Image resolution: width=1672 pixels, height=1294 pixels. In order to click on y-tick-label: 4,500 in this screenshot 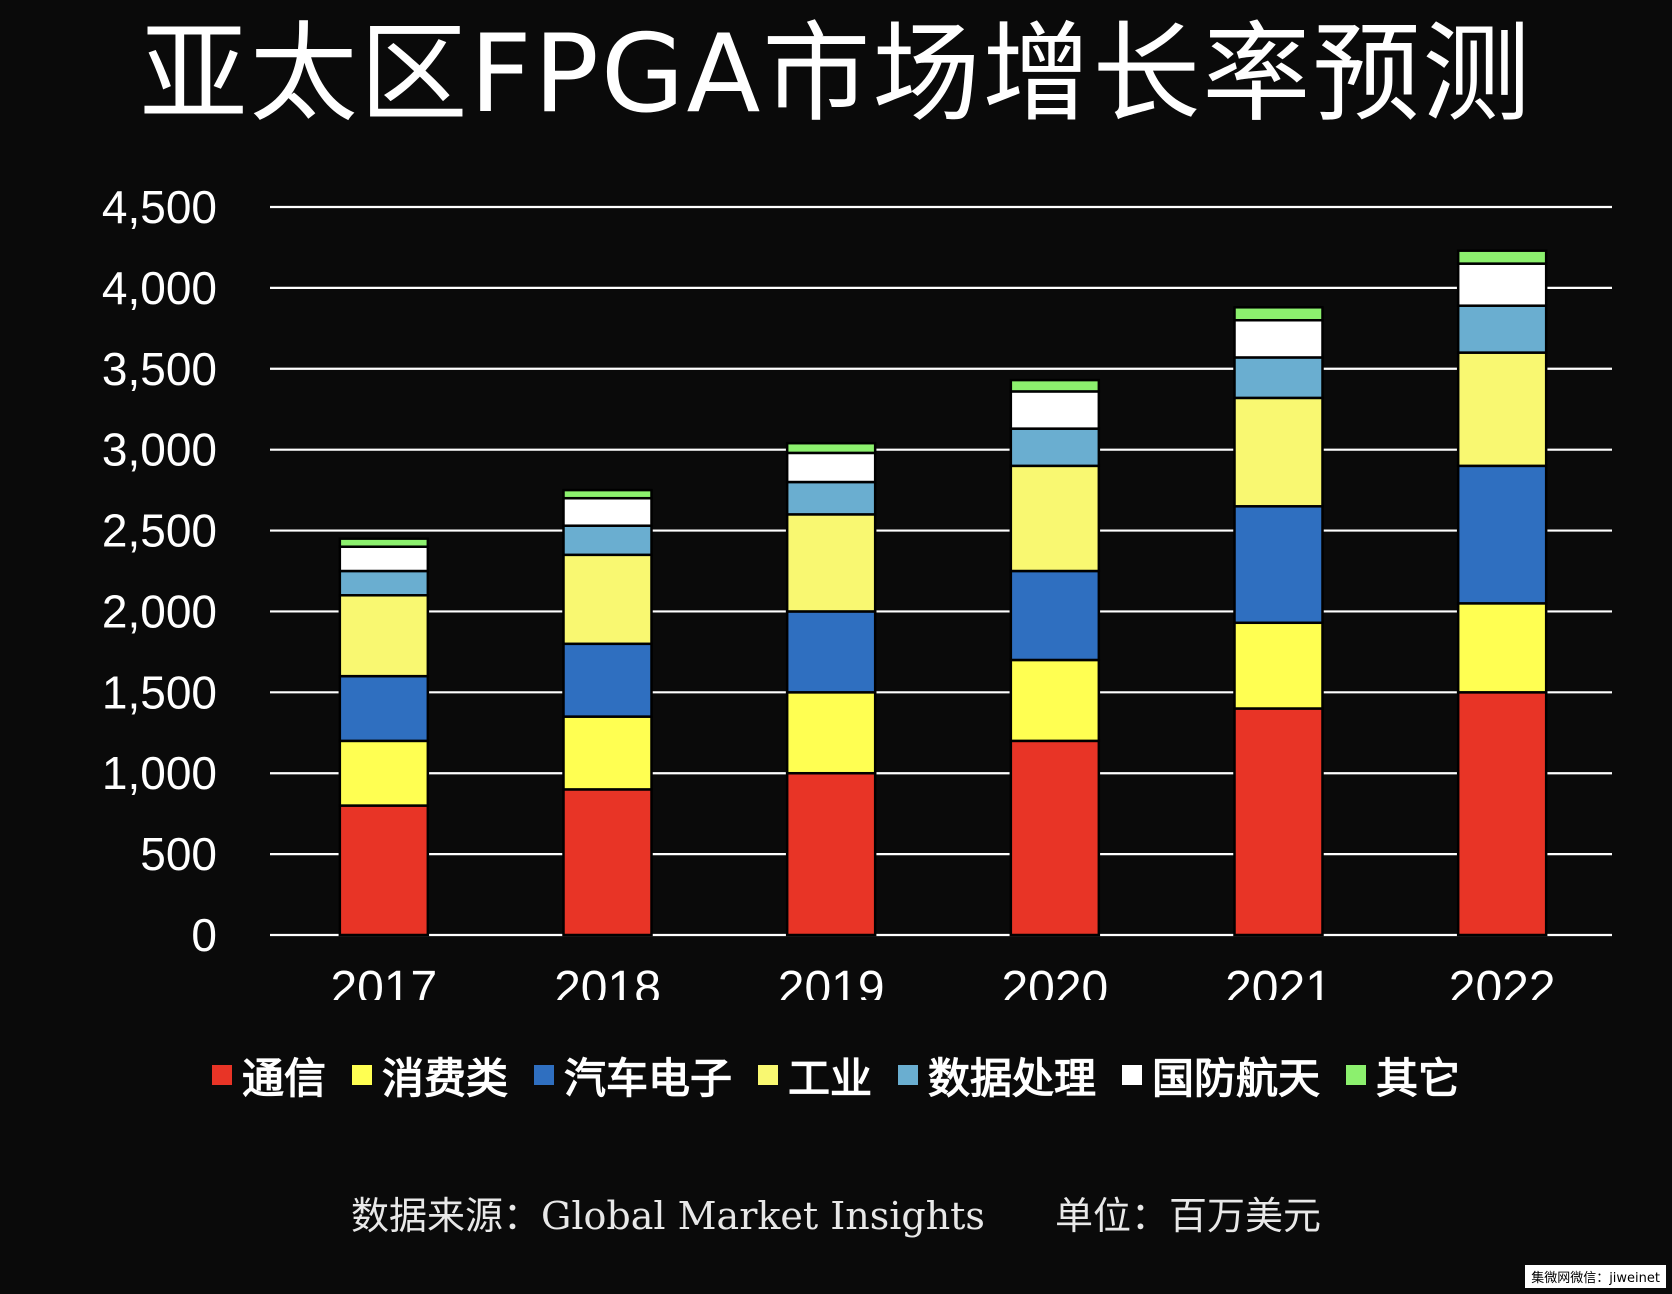, I will do `click(159, 207)`.